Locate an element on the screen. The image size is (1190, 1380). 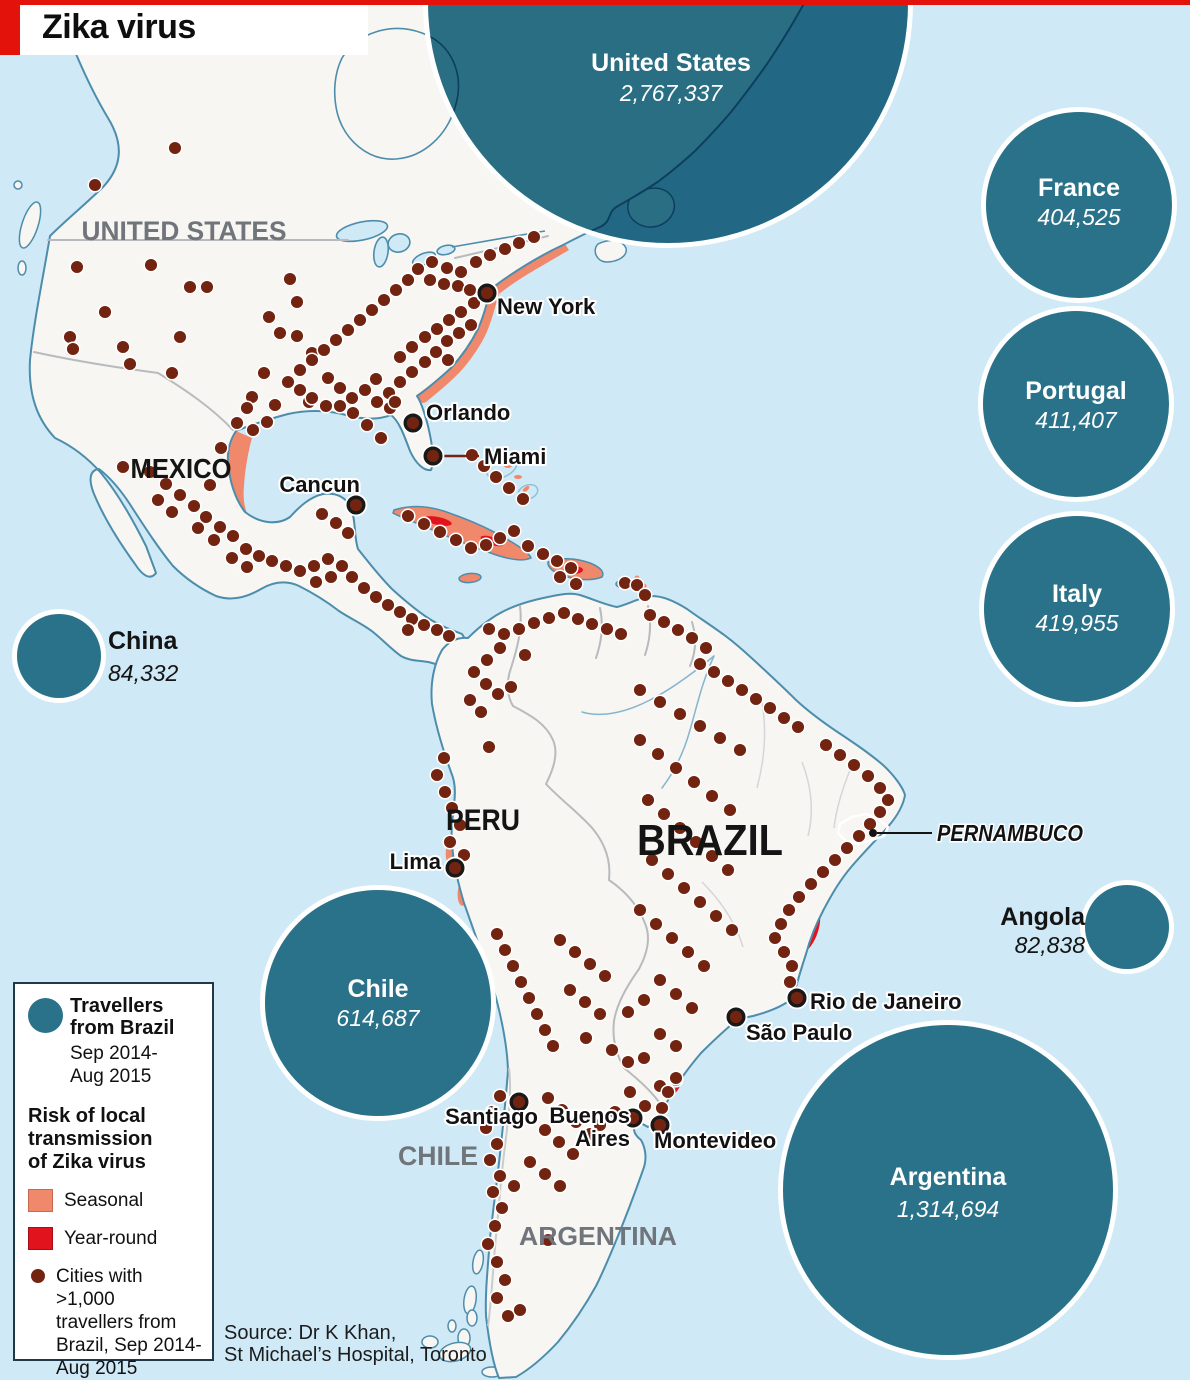
pernambuco-callout: PERNAMBUCO is located at coordinates (977, 833).